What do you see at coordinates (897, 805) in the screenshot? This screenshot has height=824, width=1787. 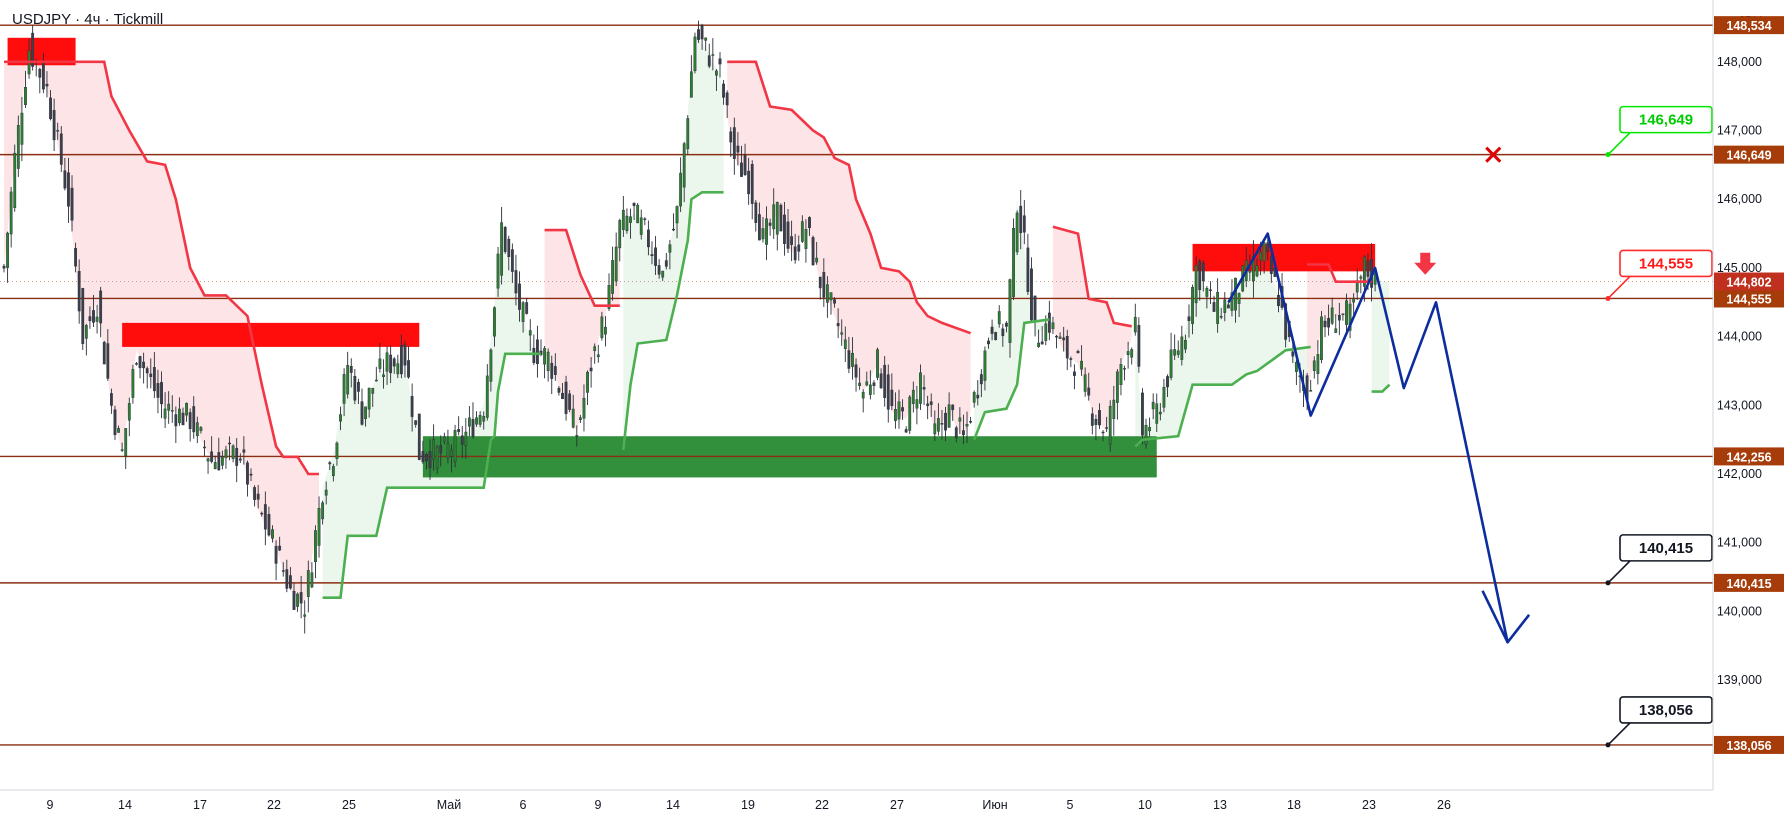 I see `time-tick-label: 27` at bounding box center [897, 805].